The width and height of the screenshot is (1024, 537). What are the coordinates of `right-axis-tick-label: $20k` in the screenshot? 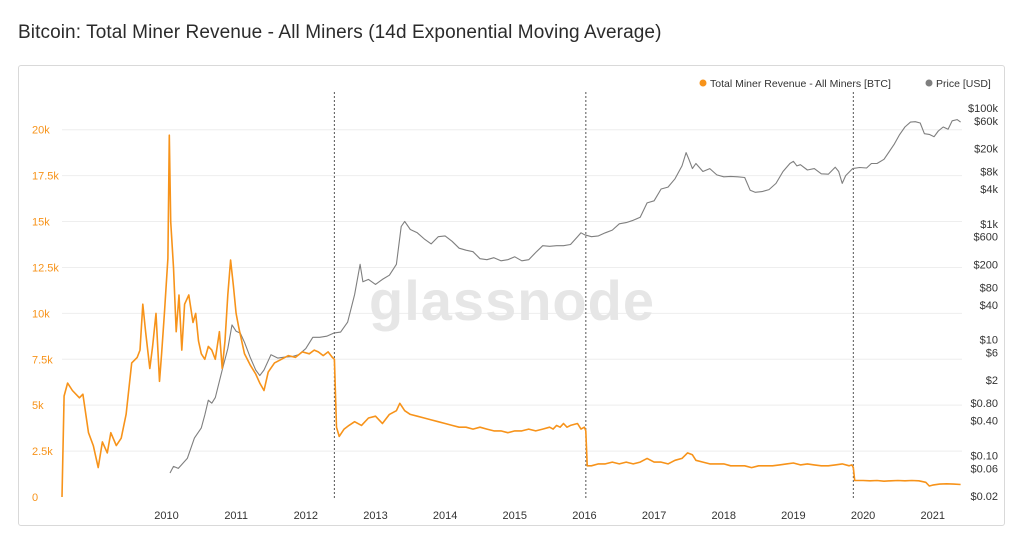 It's located at (986, 149).